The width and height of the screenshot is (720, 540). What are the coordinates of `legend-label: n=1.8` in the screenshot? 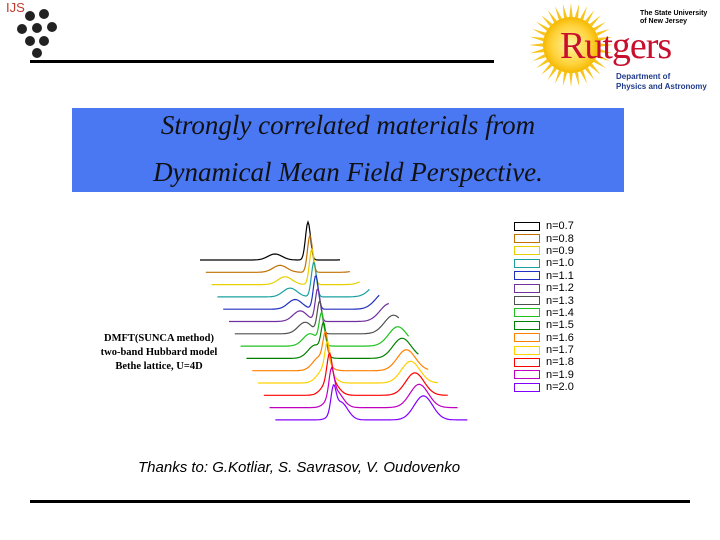 It's located at (560, 362).